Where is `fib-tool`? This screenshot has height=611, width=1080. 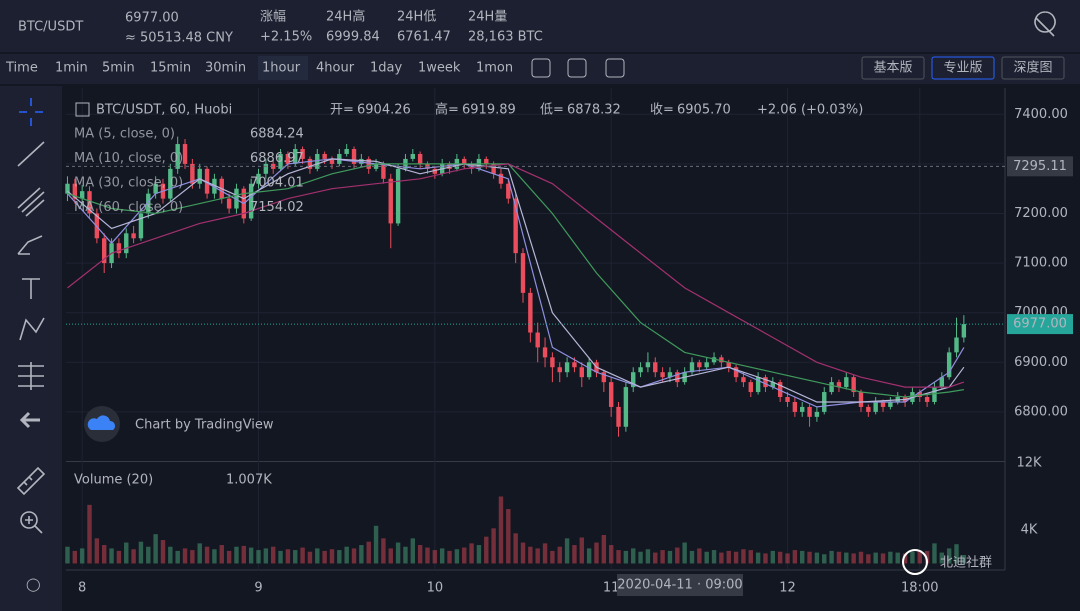 fib-tool is located at coordinates (31, 202).